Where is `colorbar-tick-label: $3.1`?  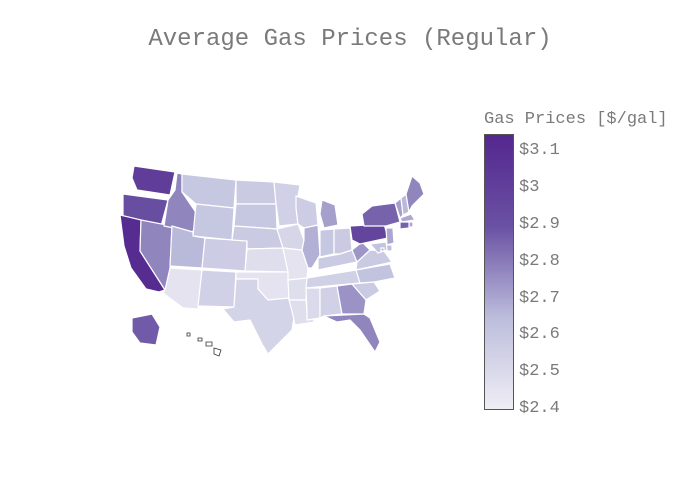 colorbar-tick-label: $3.1 is located at coordinates (539, 151).